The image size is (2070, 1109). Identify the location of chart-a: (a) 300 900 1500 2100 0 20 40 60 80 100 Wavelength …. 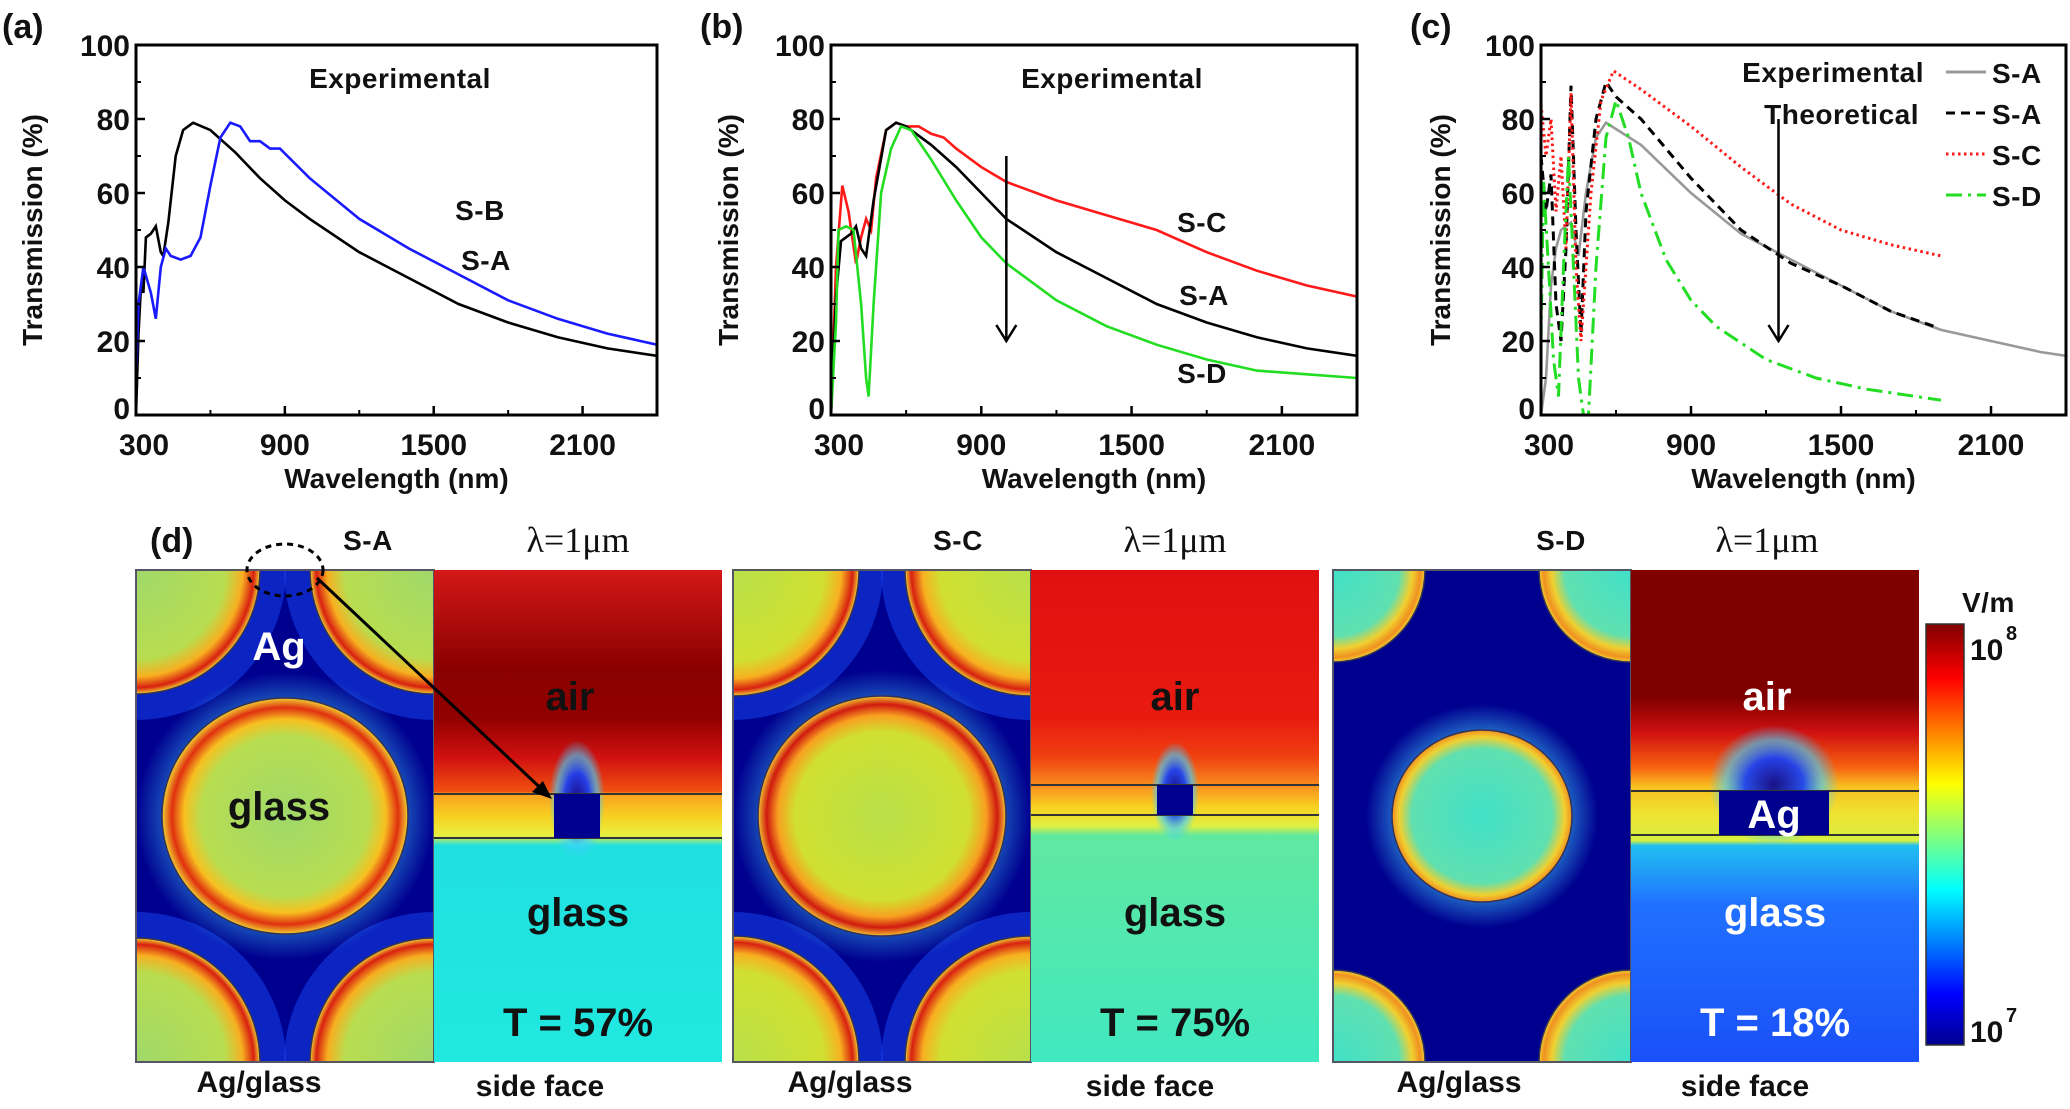
(330, 251).